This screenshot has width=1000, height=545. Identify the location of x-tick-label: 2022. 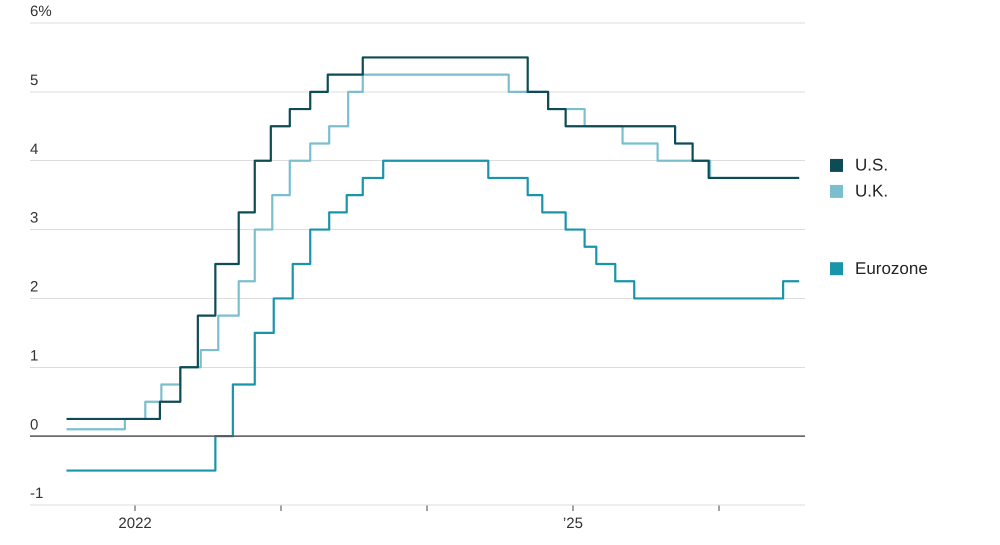
(135, 523).